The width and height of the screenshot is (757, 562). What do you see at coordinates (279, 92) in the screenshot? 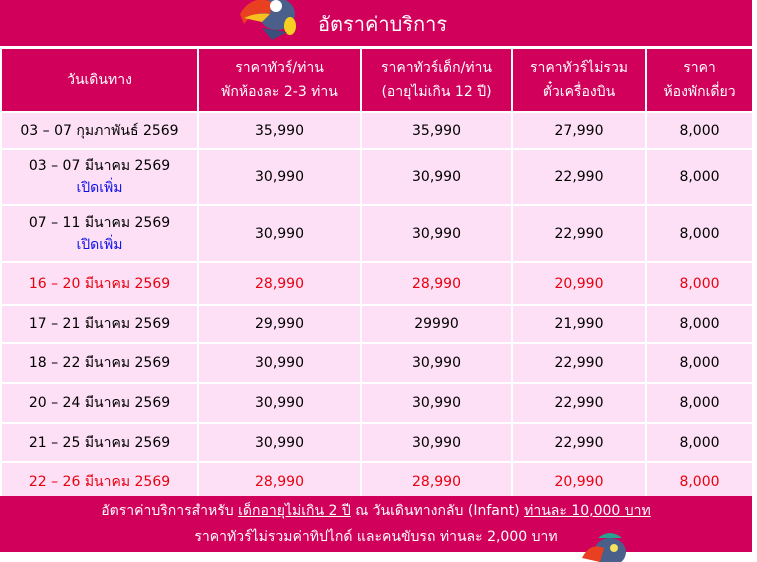
I see `header-line: พักห้องละ 2-3 ท่าน` at bounding box center [279, 92].